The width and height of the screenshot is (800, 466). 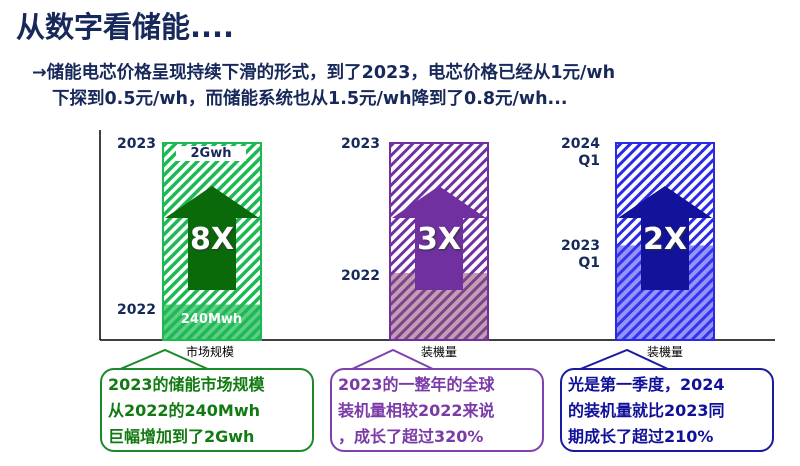 I want to click on callout-line: ，成长了超过320%, so click(x=411, y=436).